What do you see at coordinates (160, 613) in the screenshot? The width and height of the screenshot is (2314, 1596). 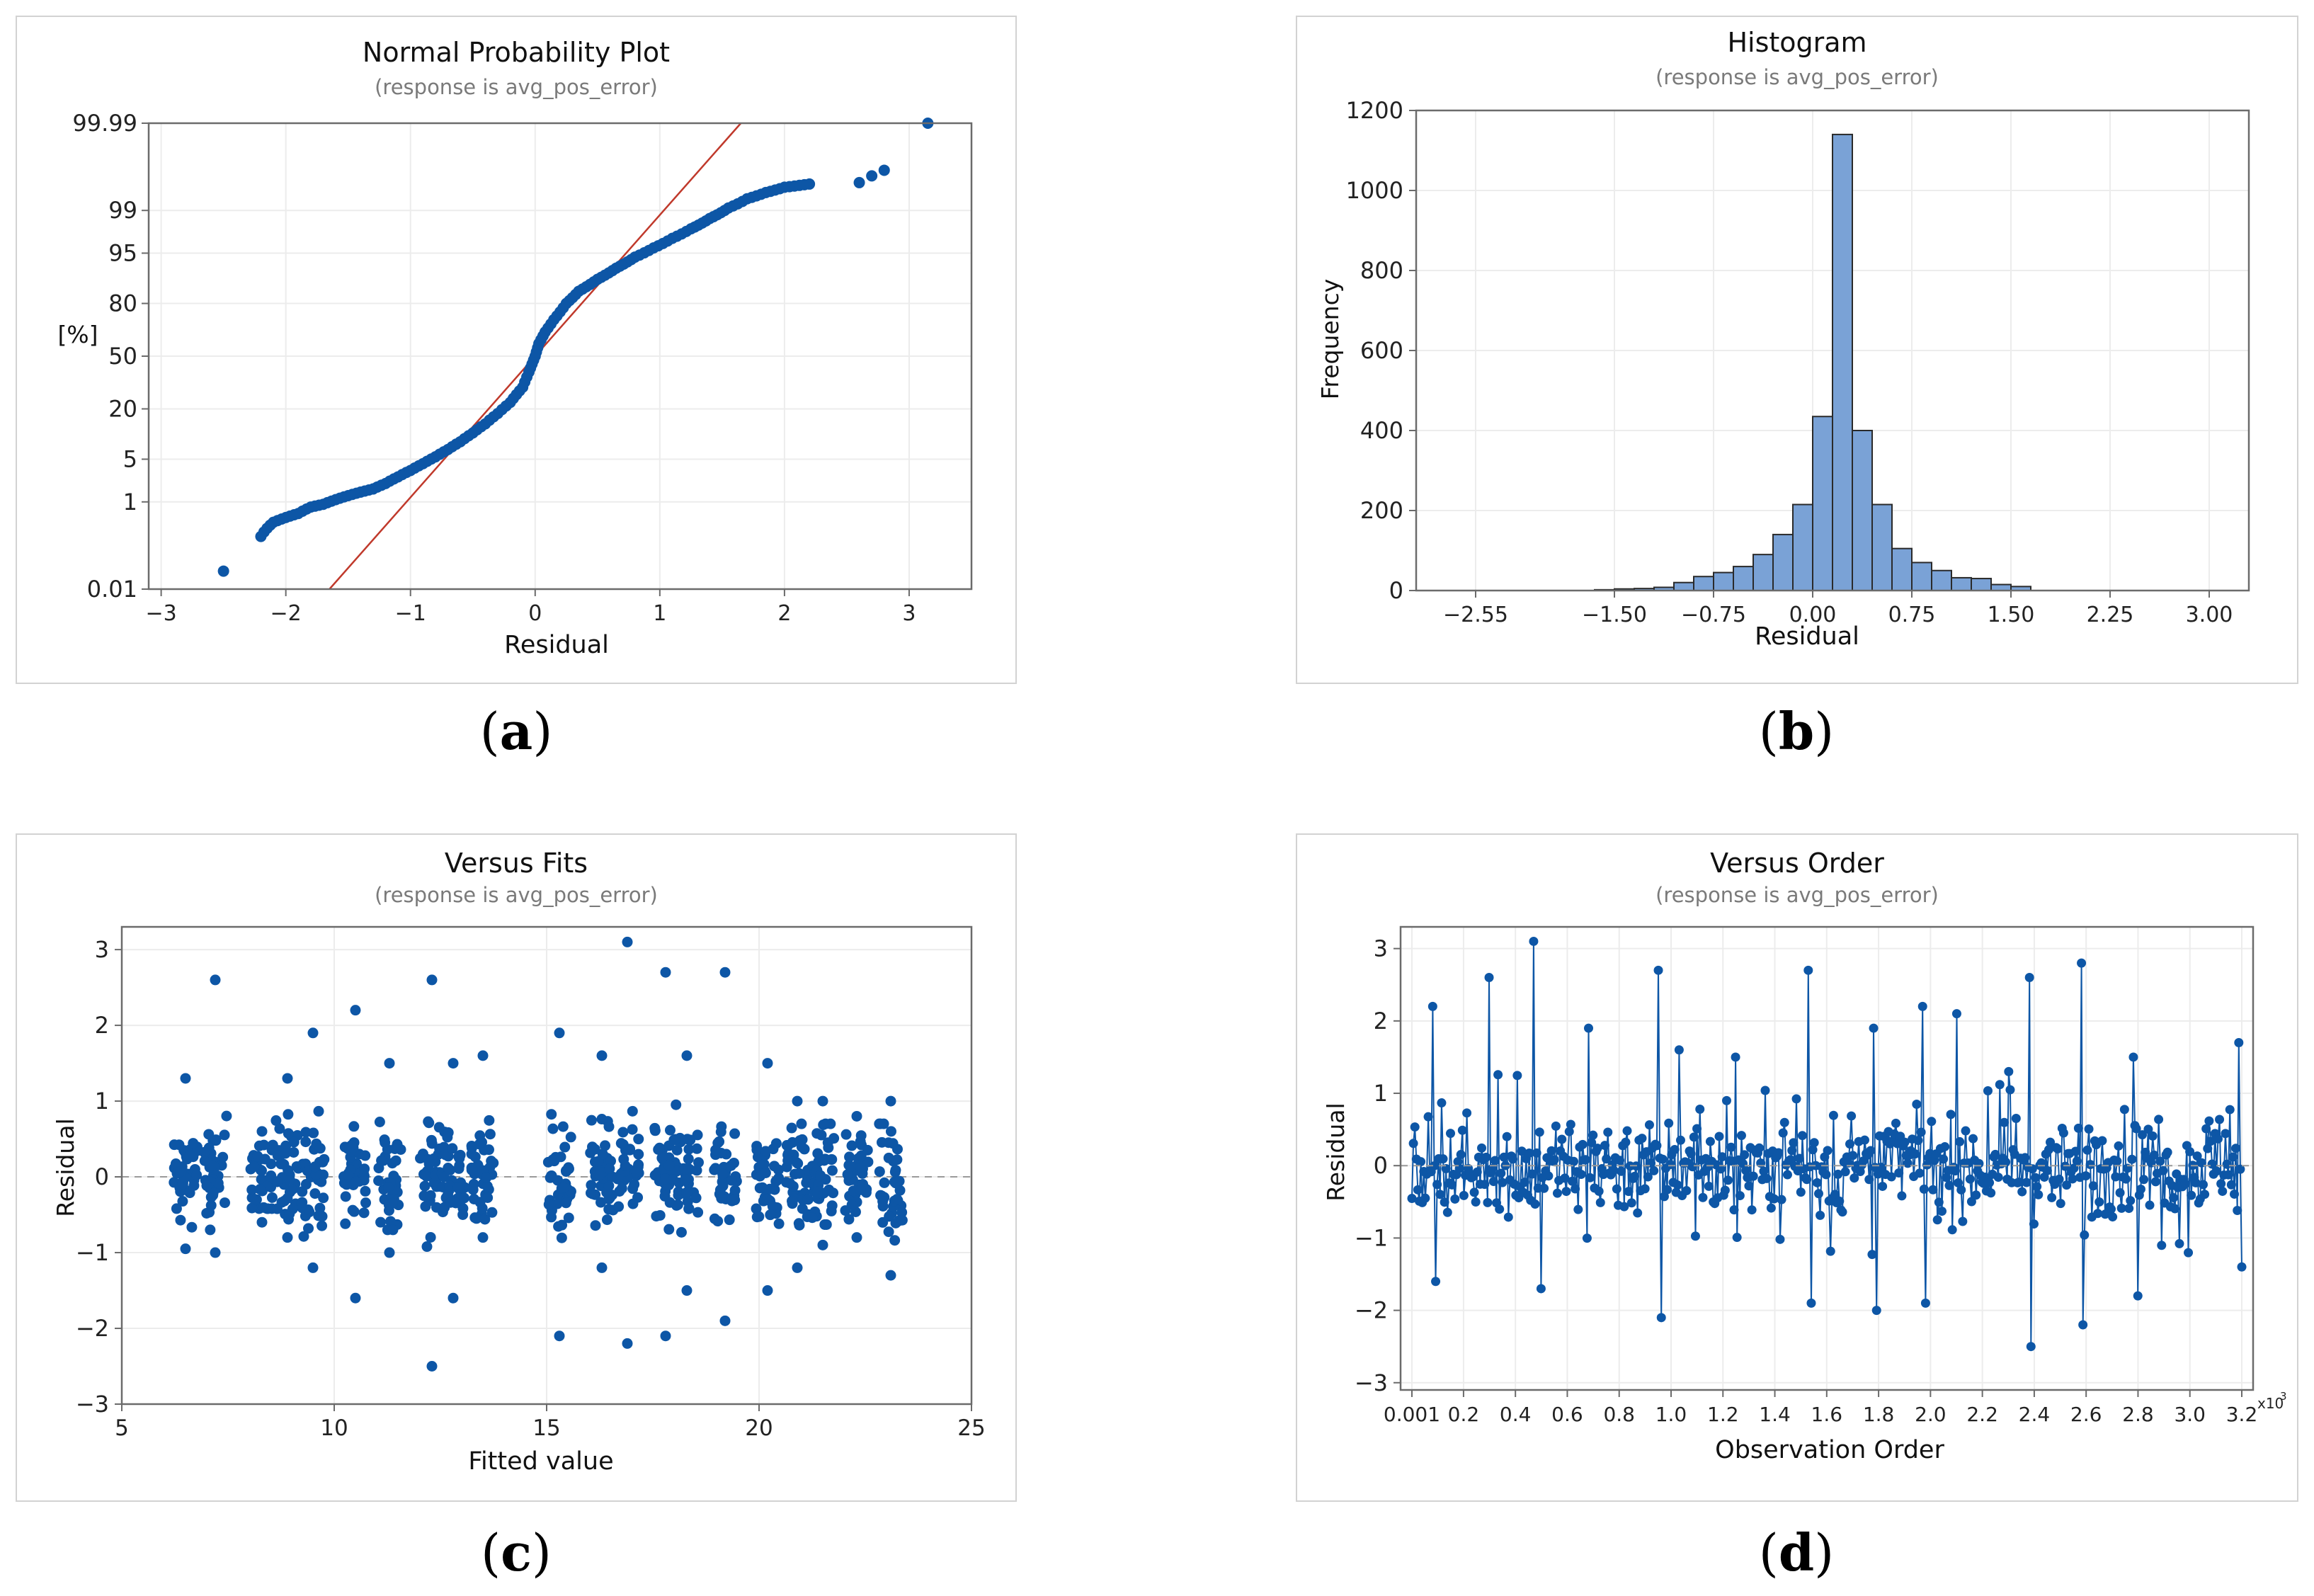 I see `x-tick-label: −3` at bounding box center [160, 613].